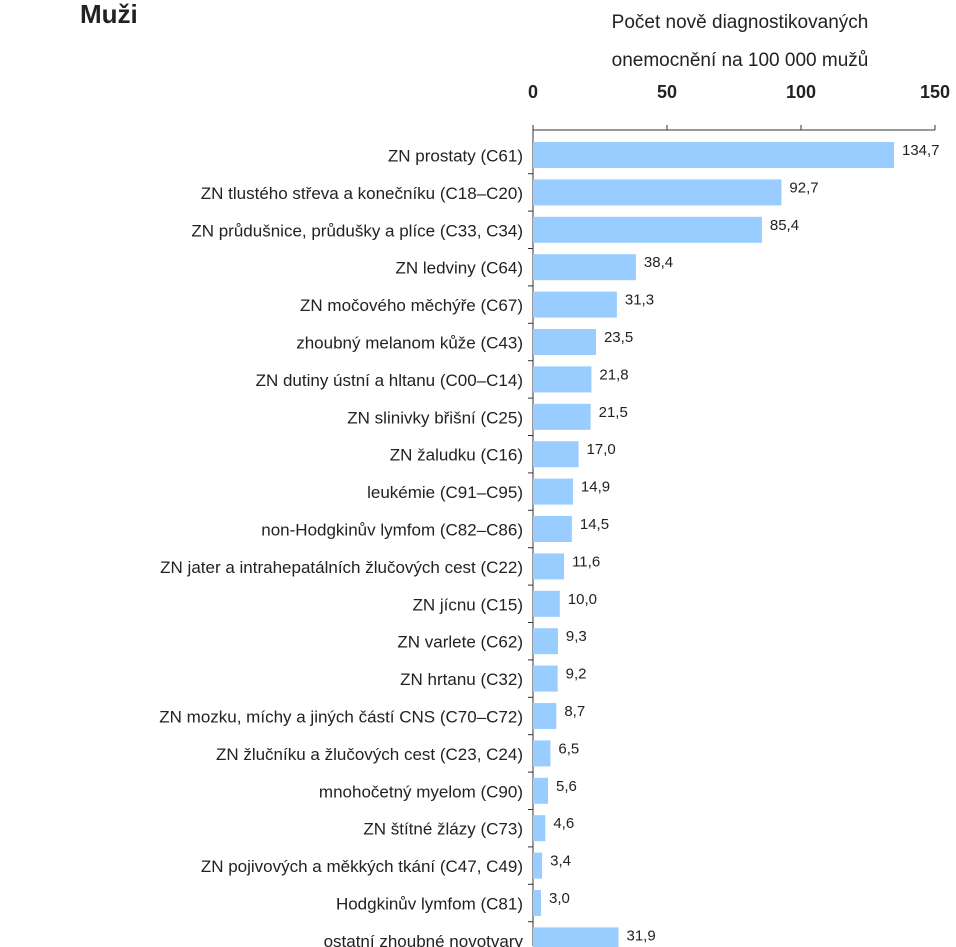 This screenshot has height=947, width=956. Describe the element at coordinates (667, 92) in the screenshot. I see `x-tick-label: 50` at that location.